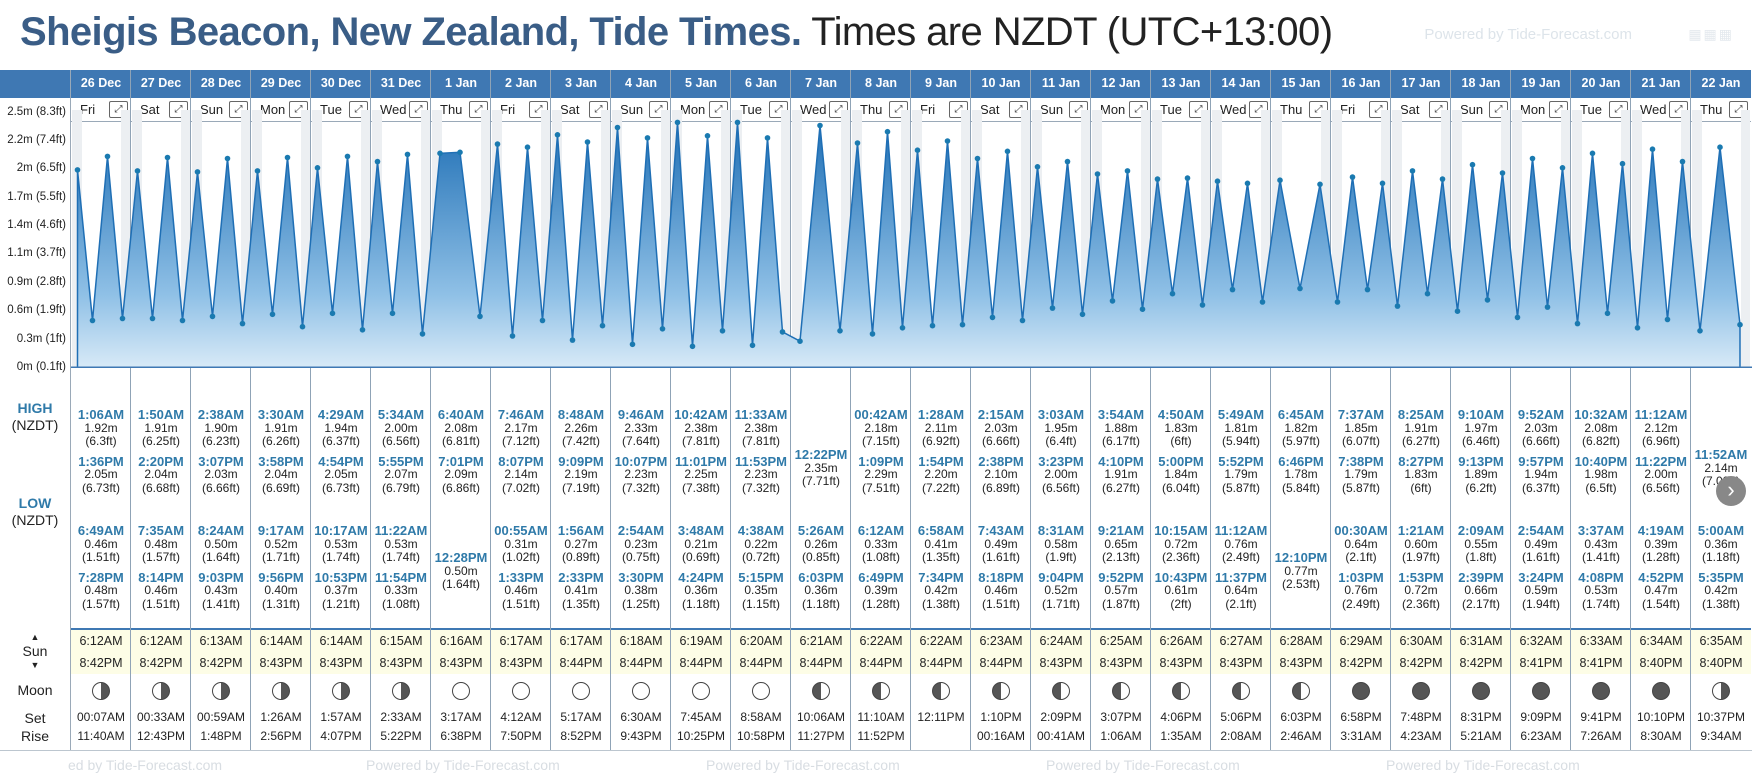  Describe the element at coordinates (1541, 530) in the screenshot. I see `tide-time: 2:54AM` at that location.